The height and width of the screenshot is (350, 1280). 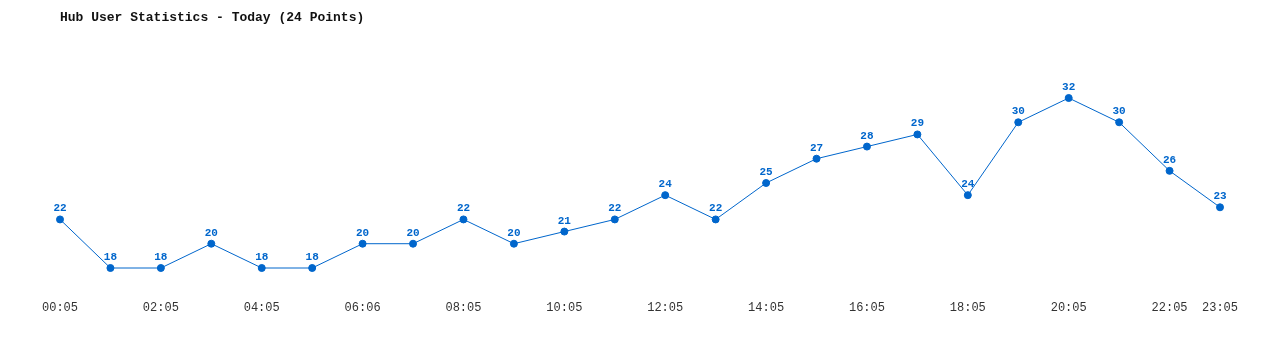 I want to click on x-tick-label: 10:05, so click(x=564, y=307).